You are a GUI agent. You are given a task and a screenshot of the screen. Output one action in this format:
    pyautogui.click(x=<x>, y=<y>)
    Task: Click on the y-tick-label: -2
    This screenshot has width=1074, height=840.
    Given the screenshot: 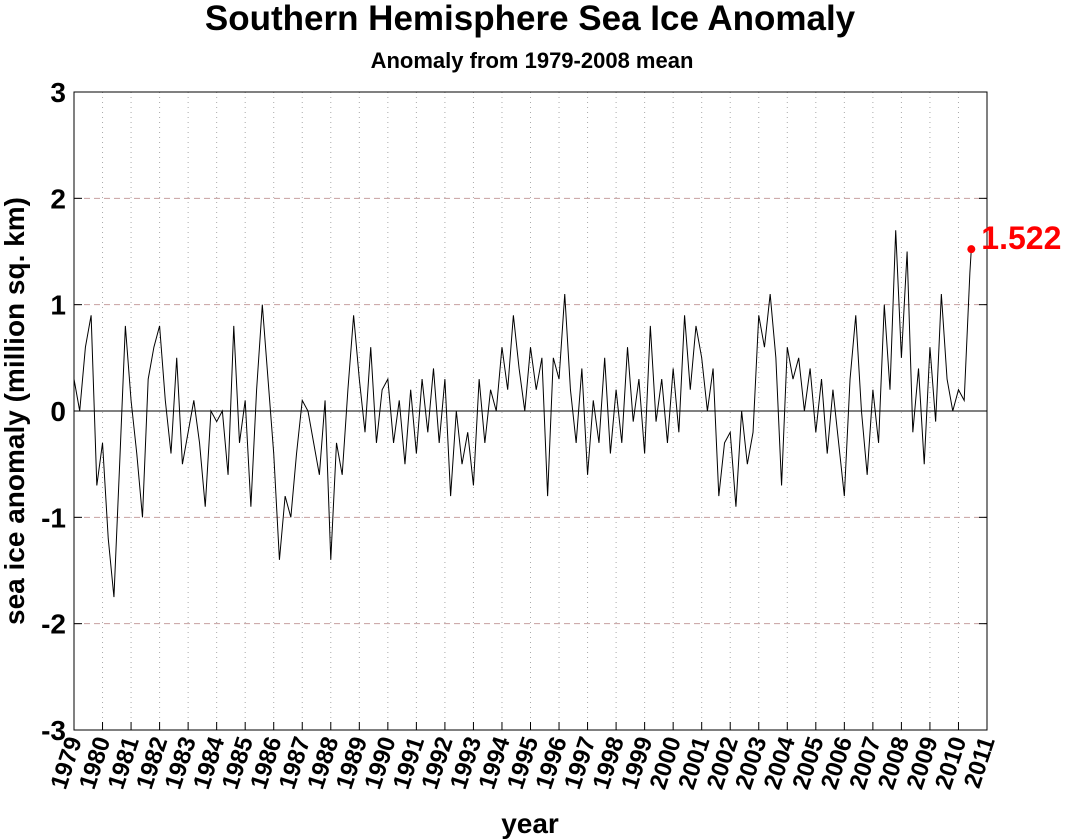 What is the action you would take?
    pyautogui.click(x=53, y=624)
    